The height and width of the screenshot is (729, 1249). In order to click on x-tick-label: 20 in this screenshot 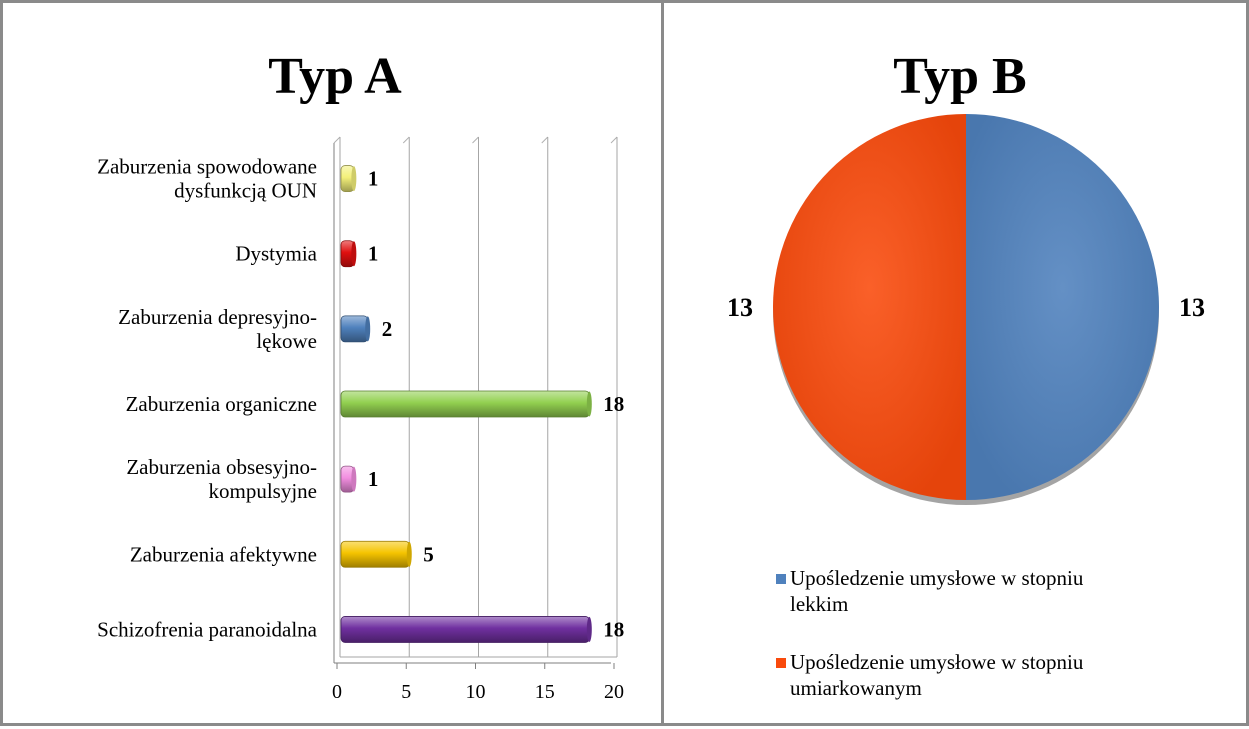, I will do `click(614, 692)`.